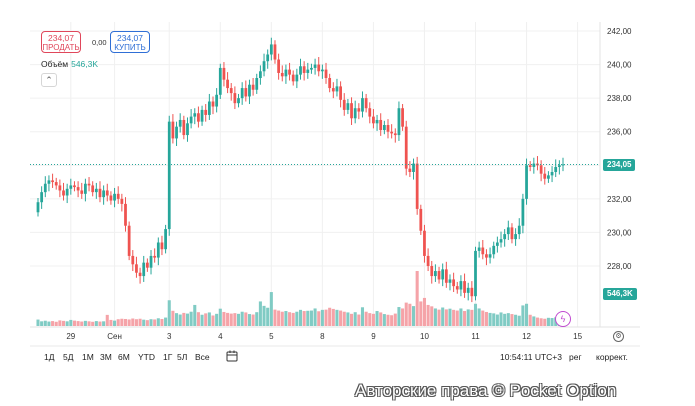 The height and width of the screenshot is (406, 695). Describe the element at coordinates (202, 357) in the screenshot. I see `range-button-8: Все` at that location.